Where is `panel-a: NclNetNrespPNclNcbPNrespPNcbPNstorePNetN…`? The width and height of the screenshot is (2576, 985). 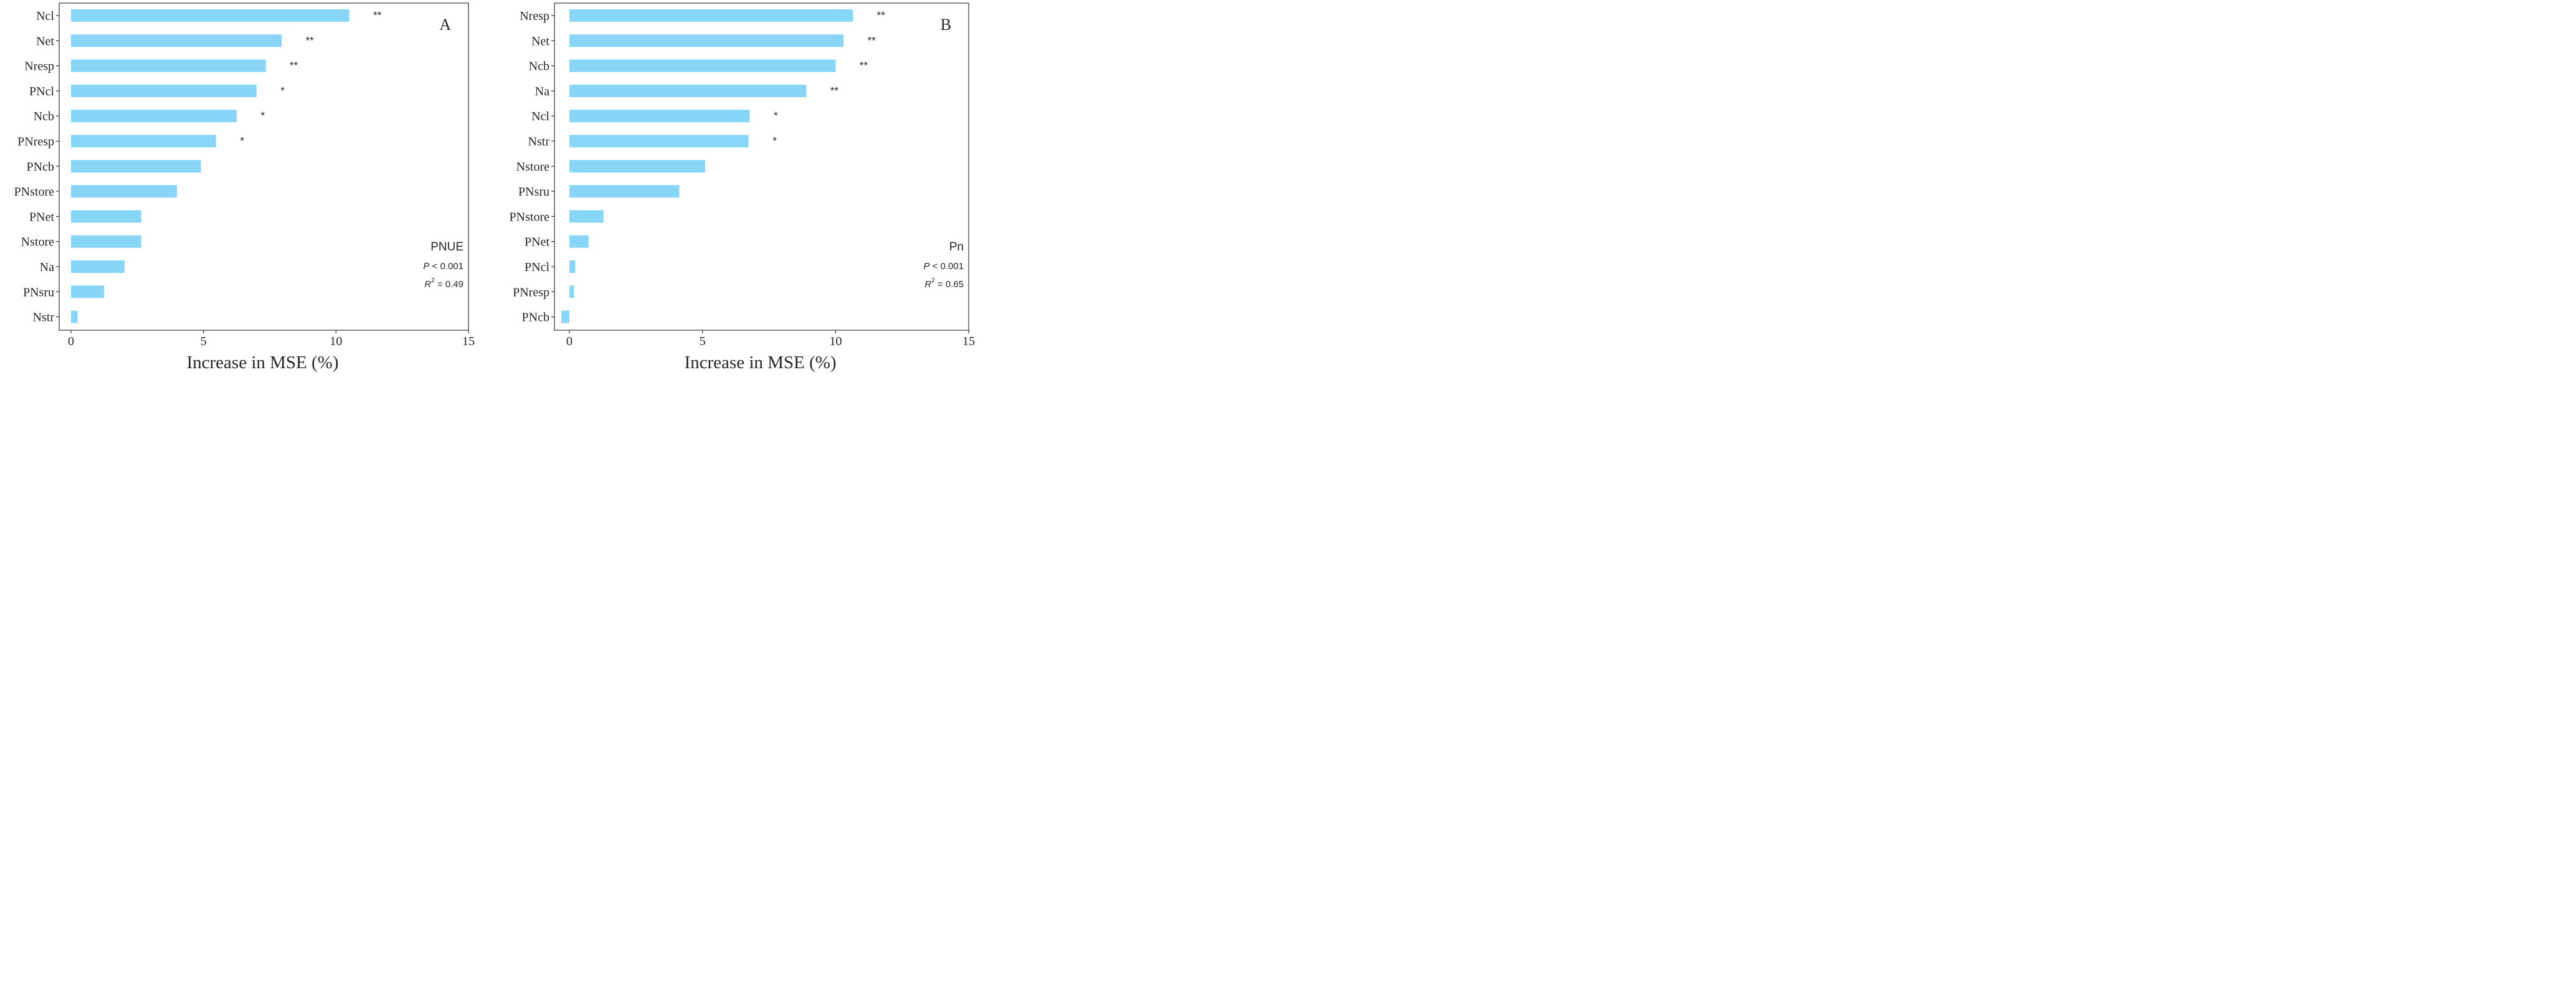 panel-a: NclNetNrespPNclNcbPNrespPNcbPNstorePNetN… is located at coordinates (244, 187).